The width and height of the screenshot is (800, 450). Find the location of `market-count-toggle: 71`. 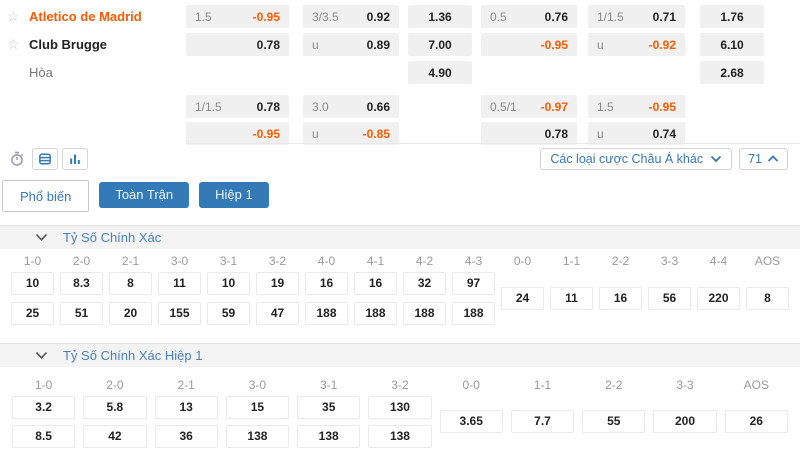

market-count-toggle: 71 is located at coordinates (763, 159).